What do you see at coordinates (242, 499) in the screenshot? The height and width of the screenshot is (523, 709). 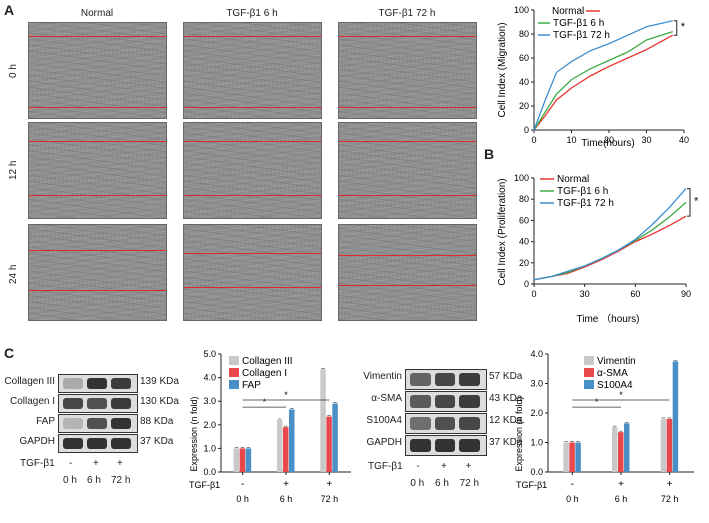 I see `category-label: 0 h` at bounding box center [242, 499].